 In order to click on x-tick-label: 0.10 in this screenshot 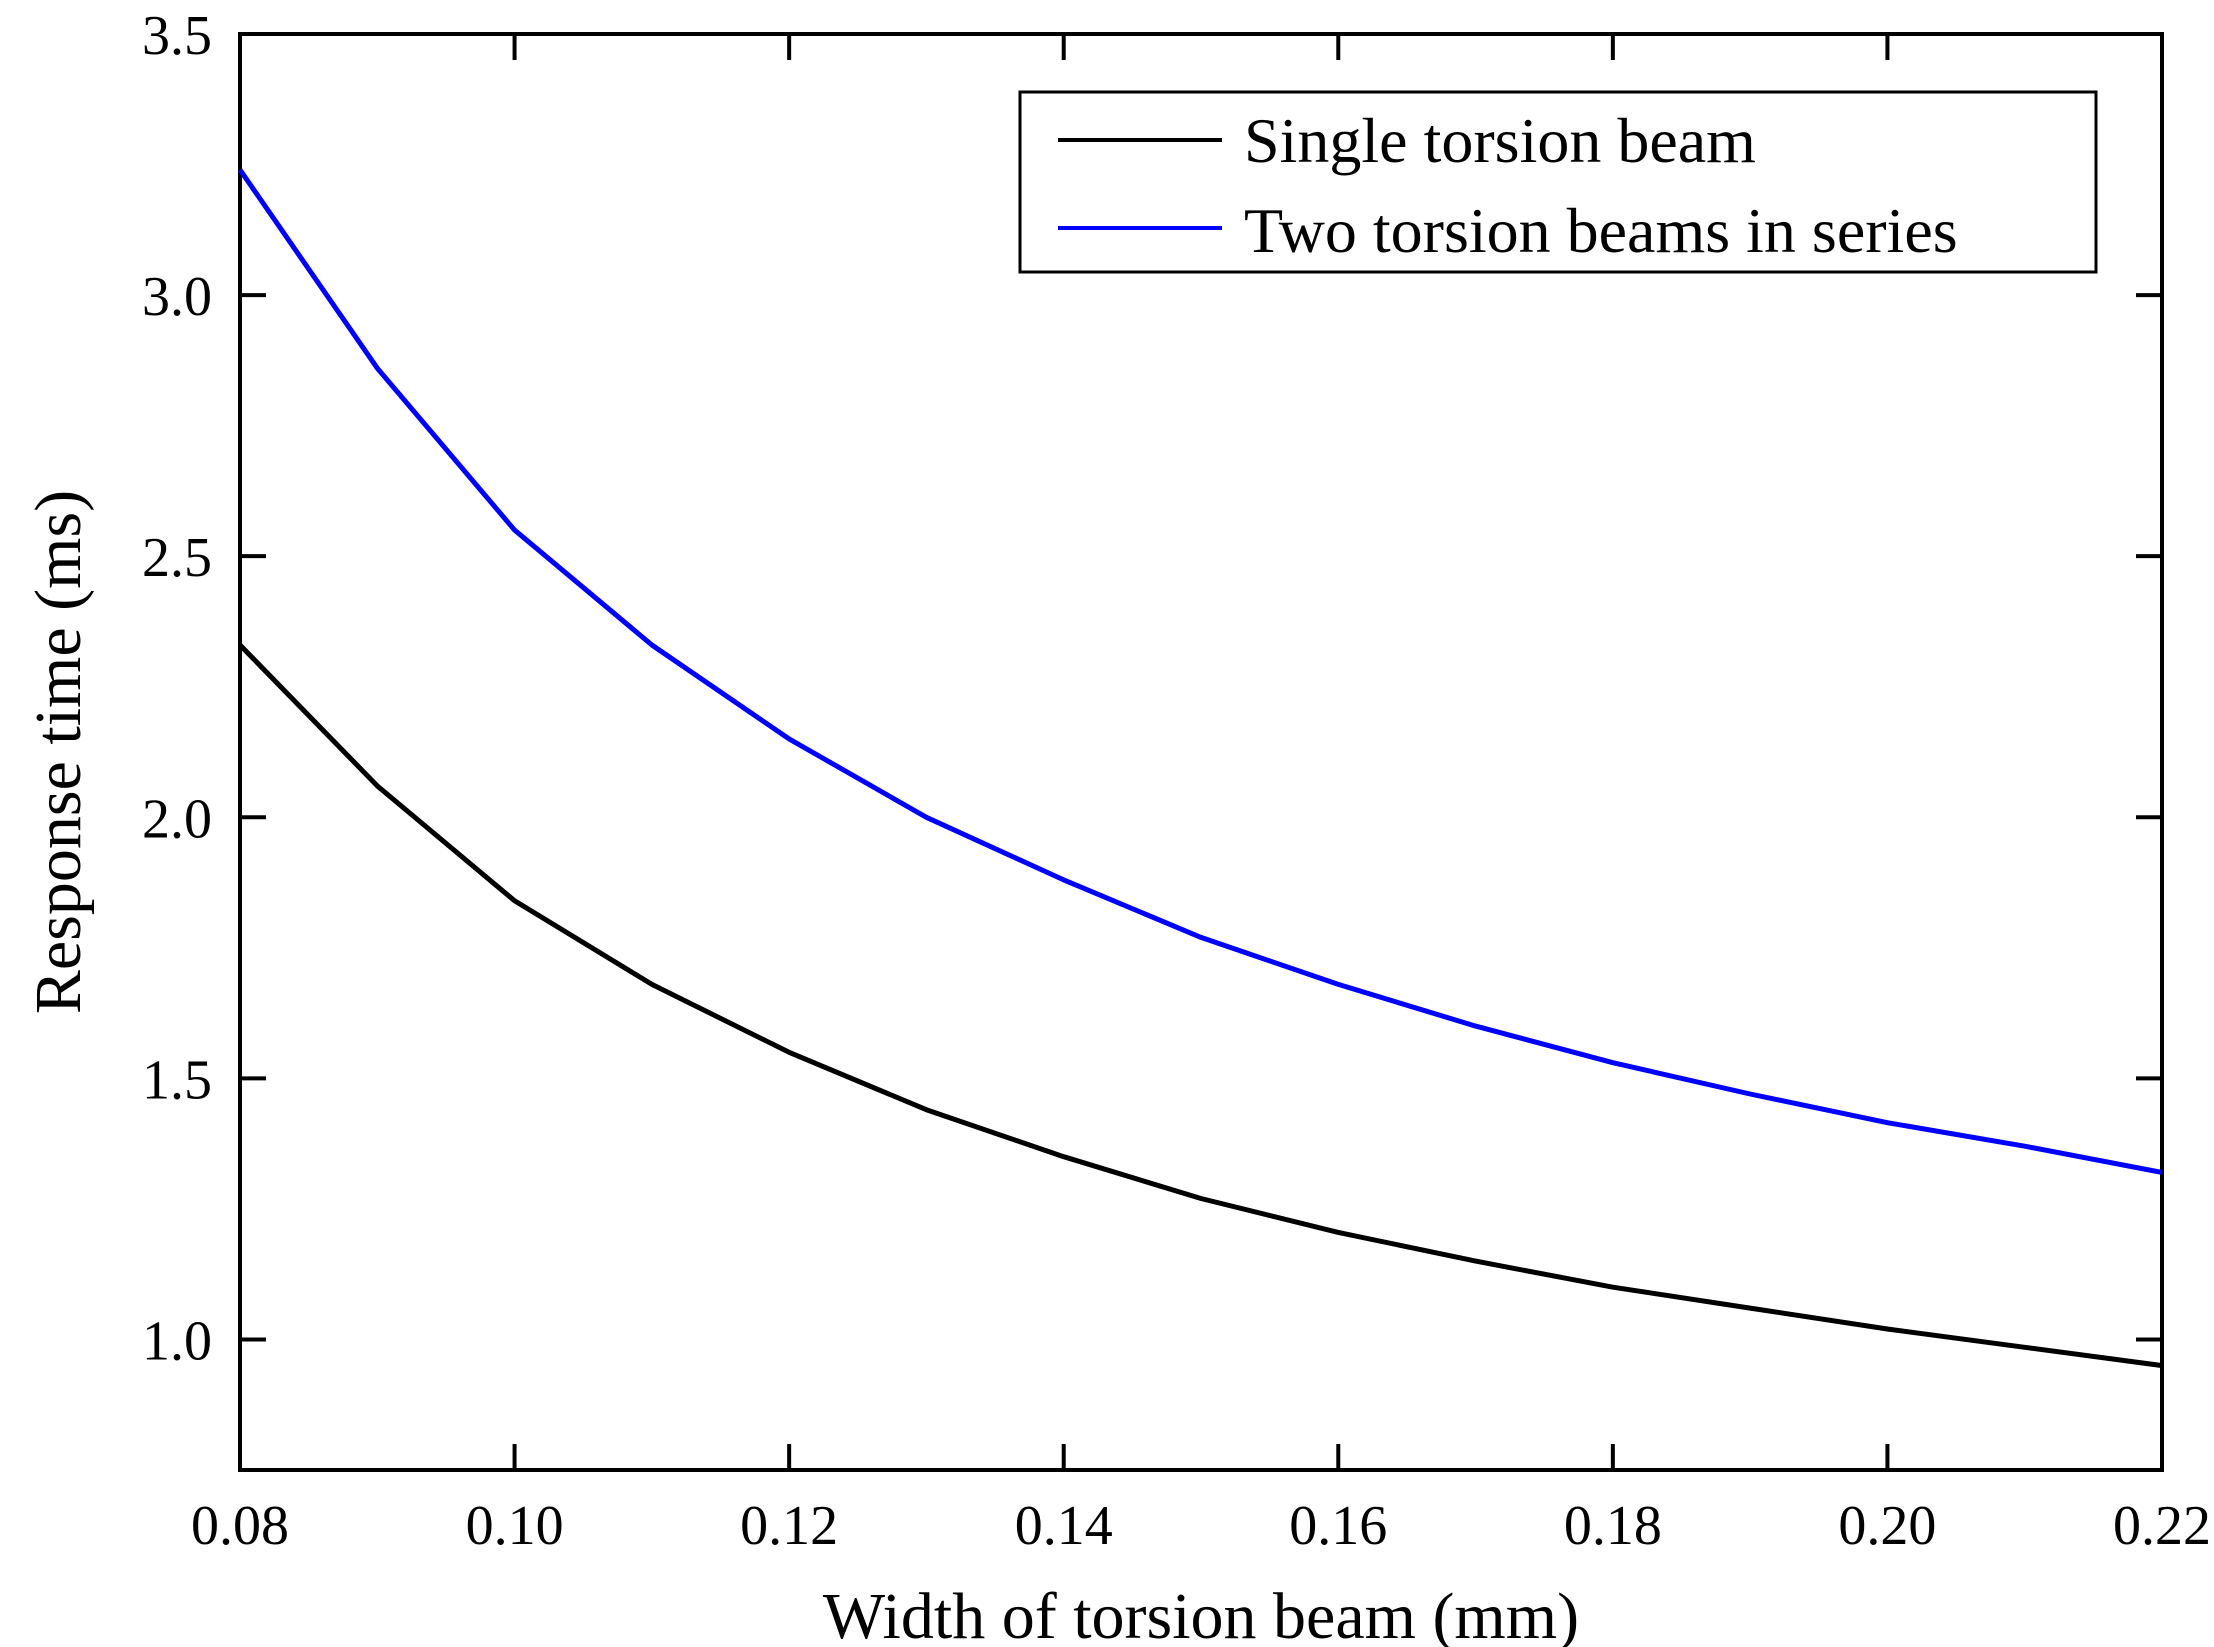, I will do `click(515, 1526)`.